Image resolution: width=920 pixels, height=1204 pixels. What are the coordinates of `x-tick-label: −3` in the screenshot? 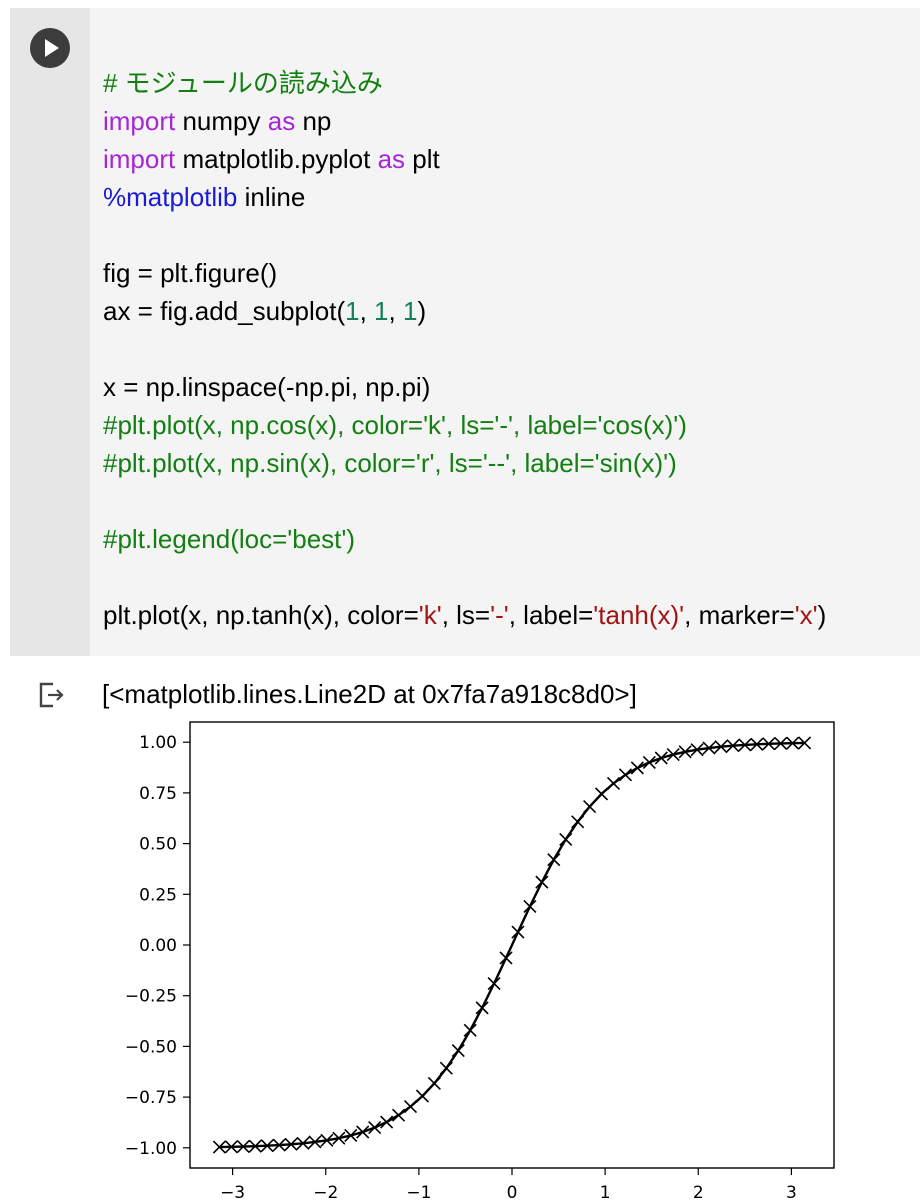 It's located at (232, 1193).